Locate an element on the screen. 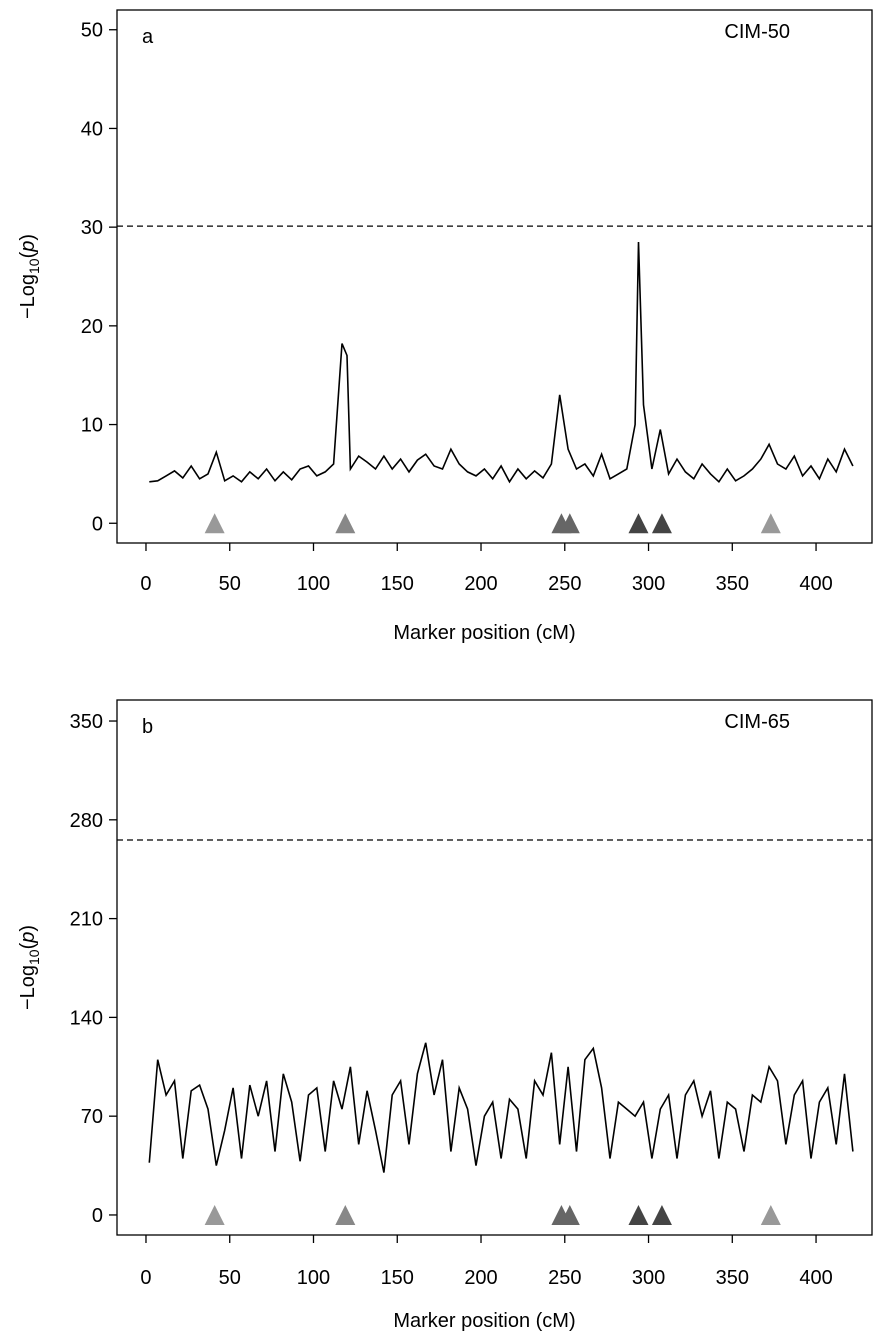  y-tick-label: 70 is located at coordinates (92, 1117).